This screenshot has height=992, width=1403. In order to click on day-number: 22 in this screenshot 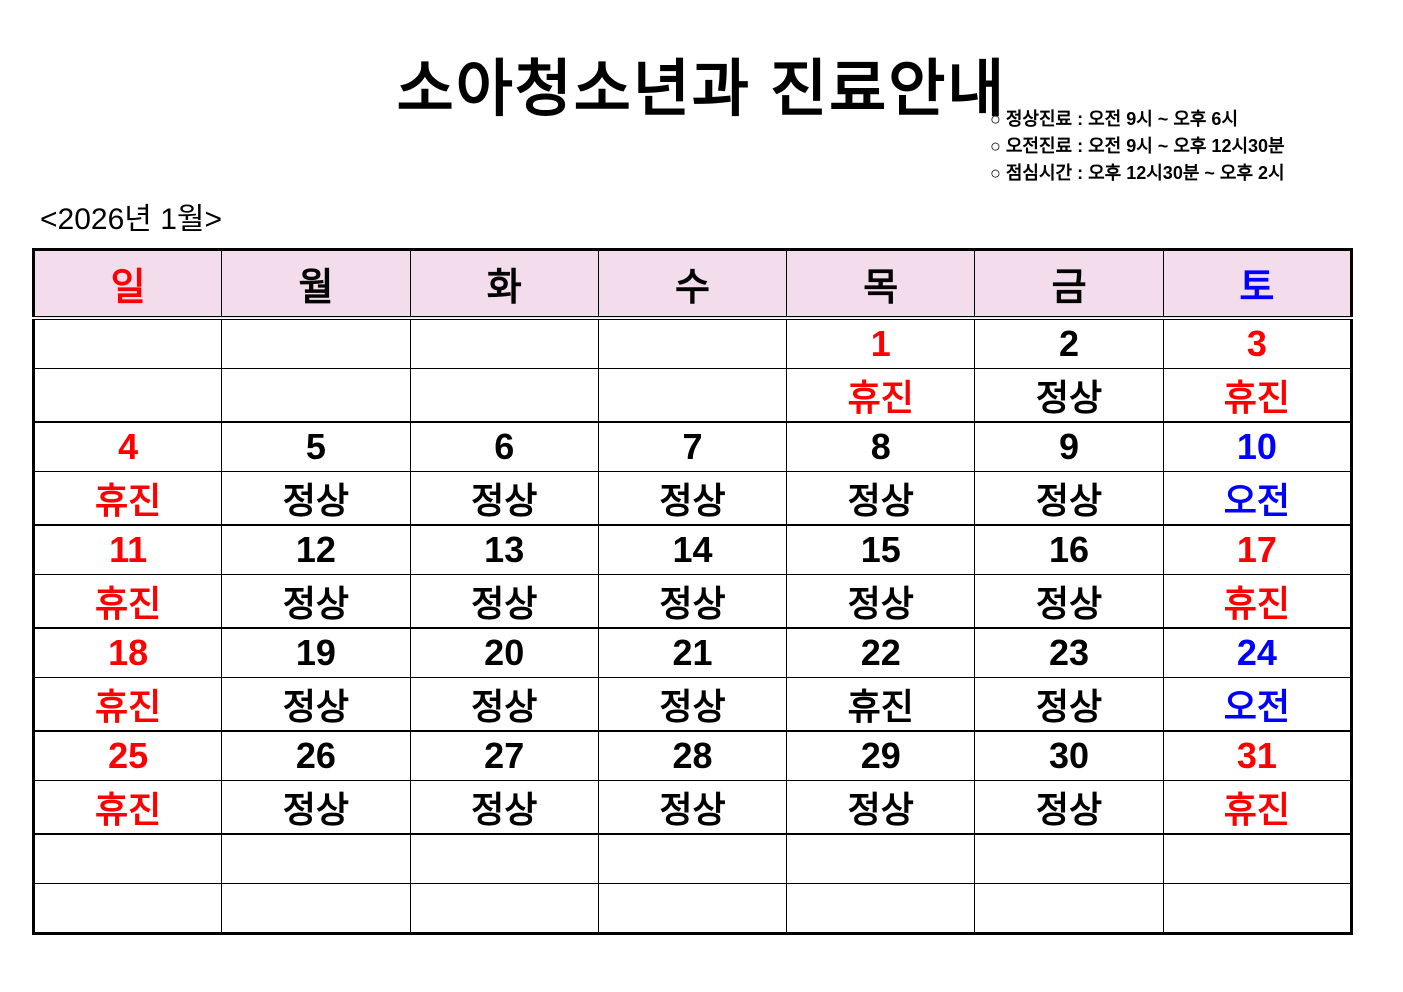, I will do `click(880, 652)`.